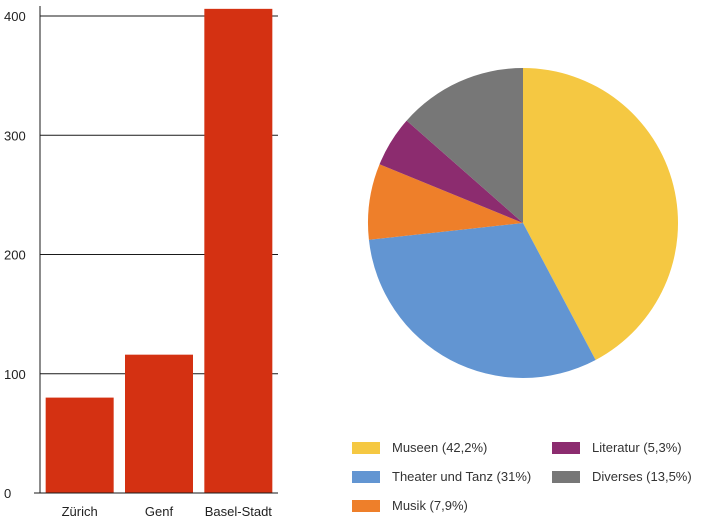 The width and height of the screenshot is (709, 520). I want to click on y-tick-label: 400, so click(15, 16).